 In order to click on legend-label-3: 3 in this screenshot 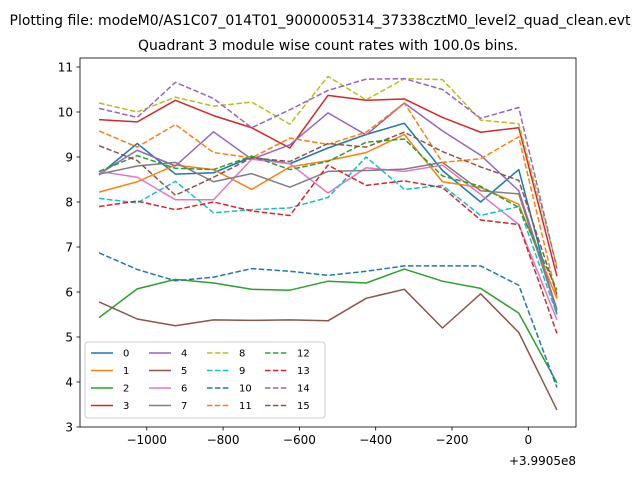, I will do `click(126, 406)`.